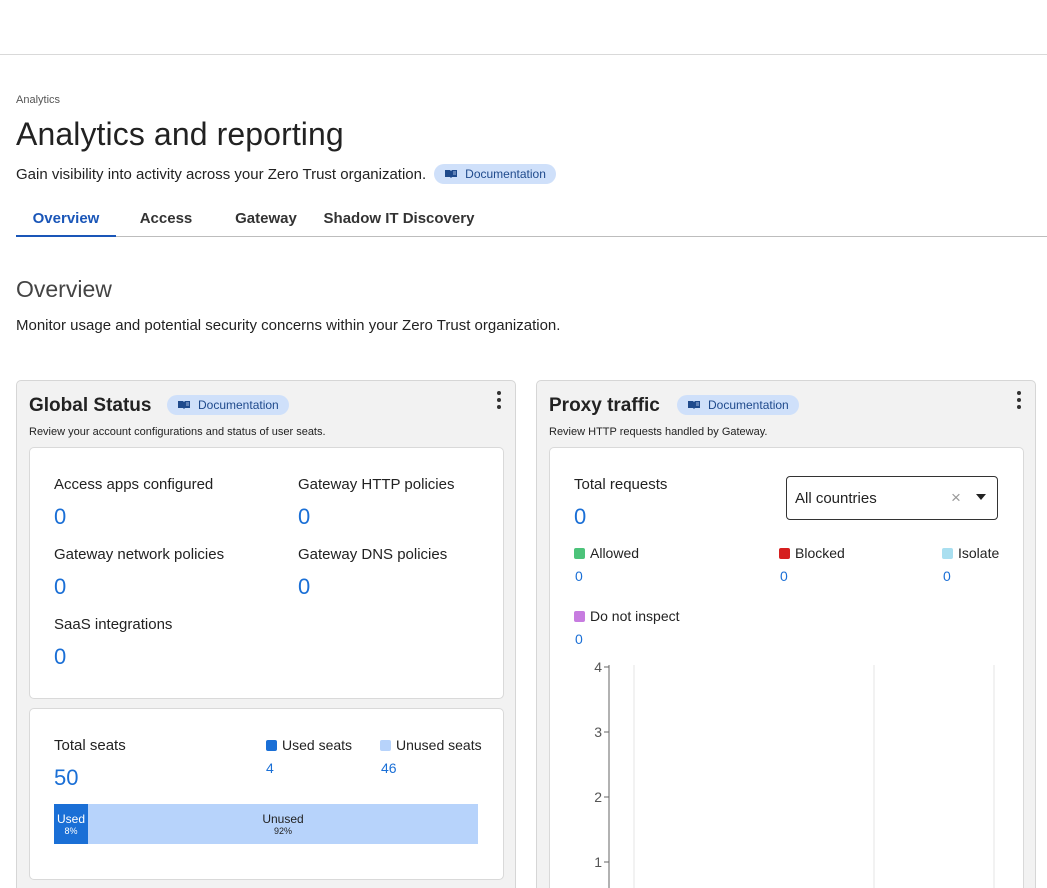 This screenshot has width=1047, height=888. I want to click on isolate-swatch, so click(947, 553).